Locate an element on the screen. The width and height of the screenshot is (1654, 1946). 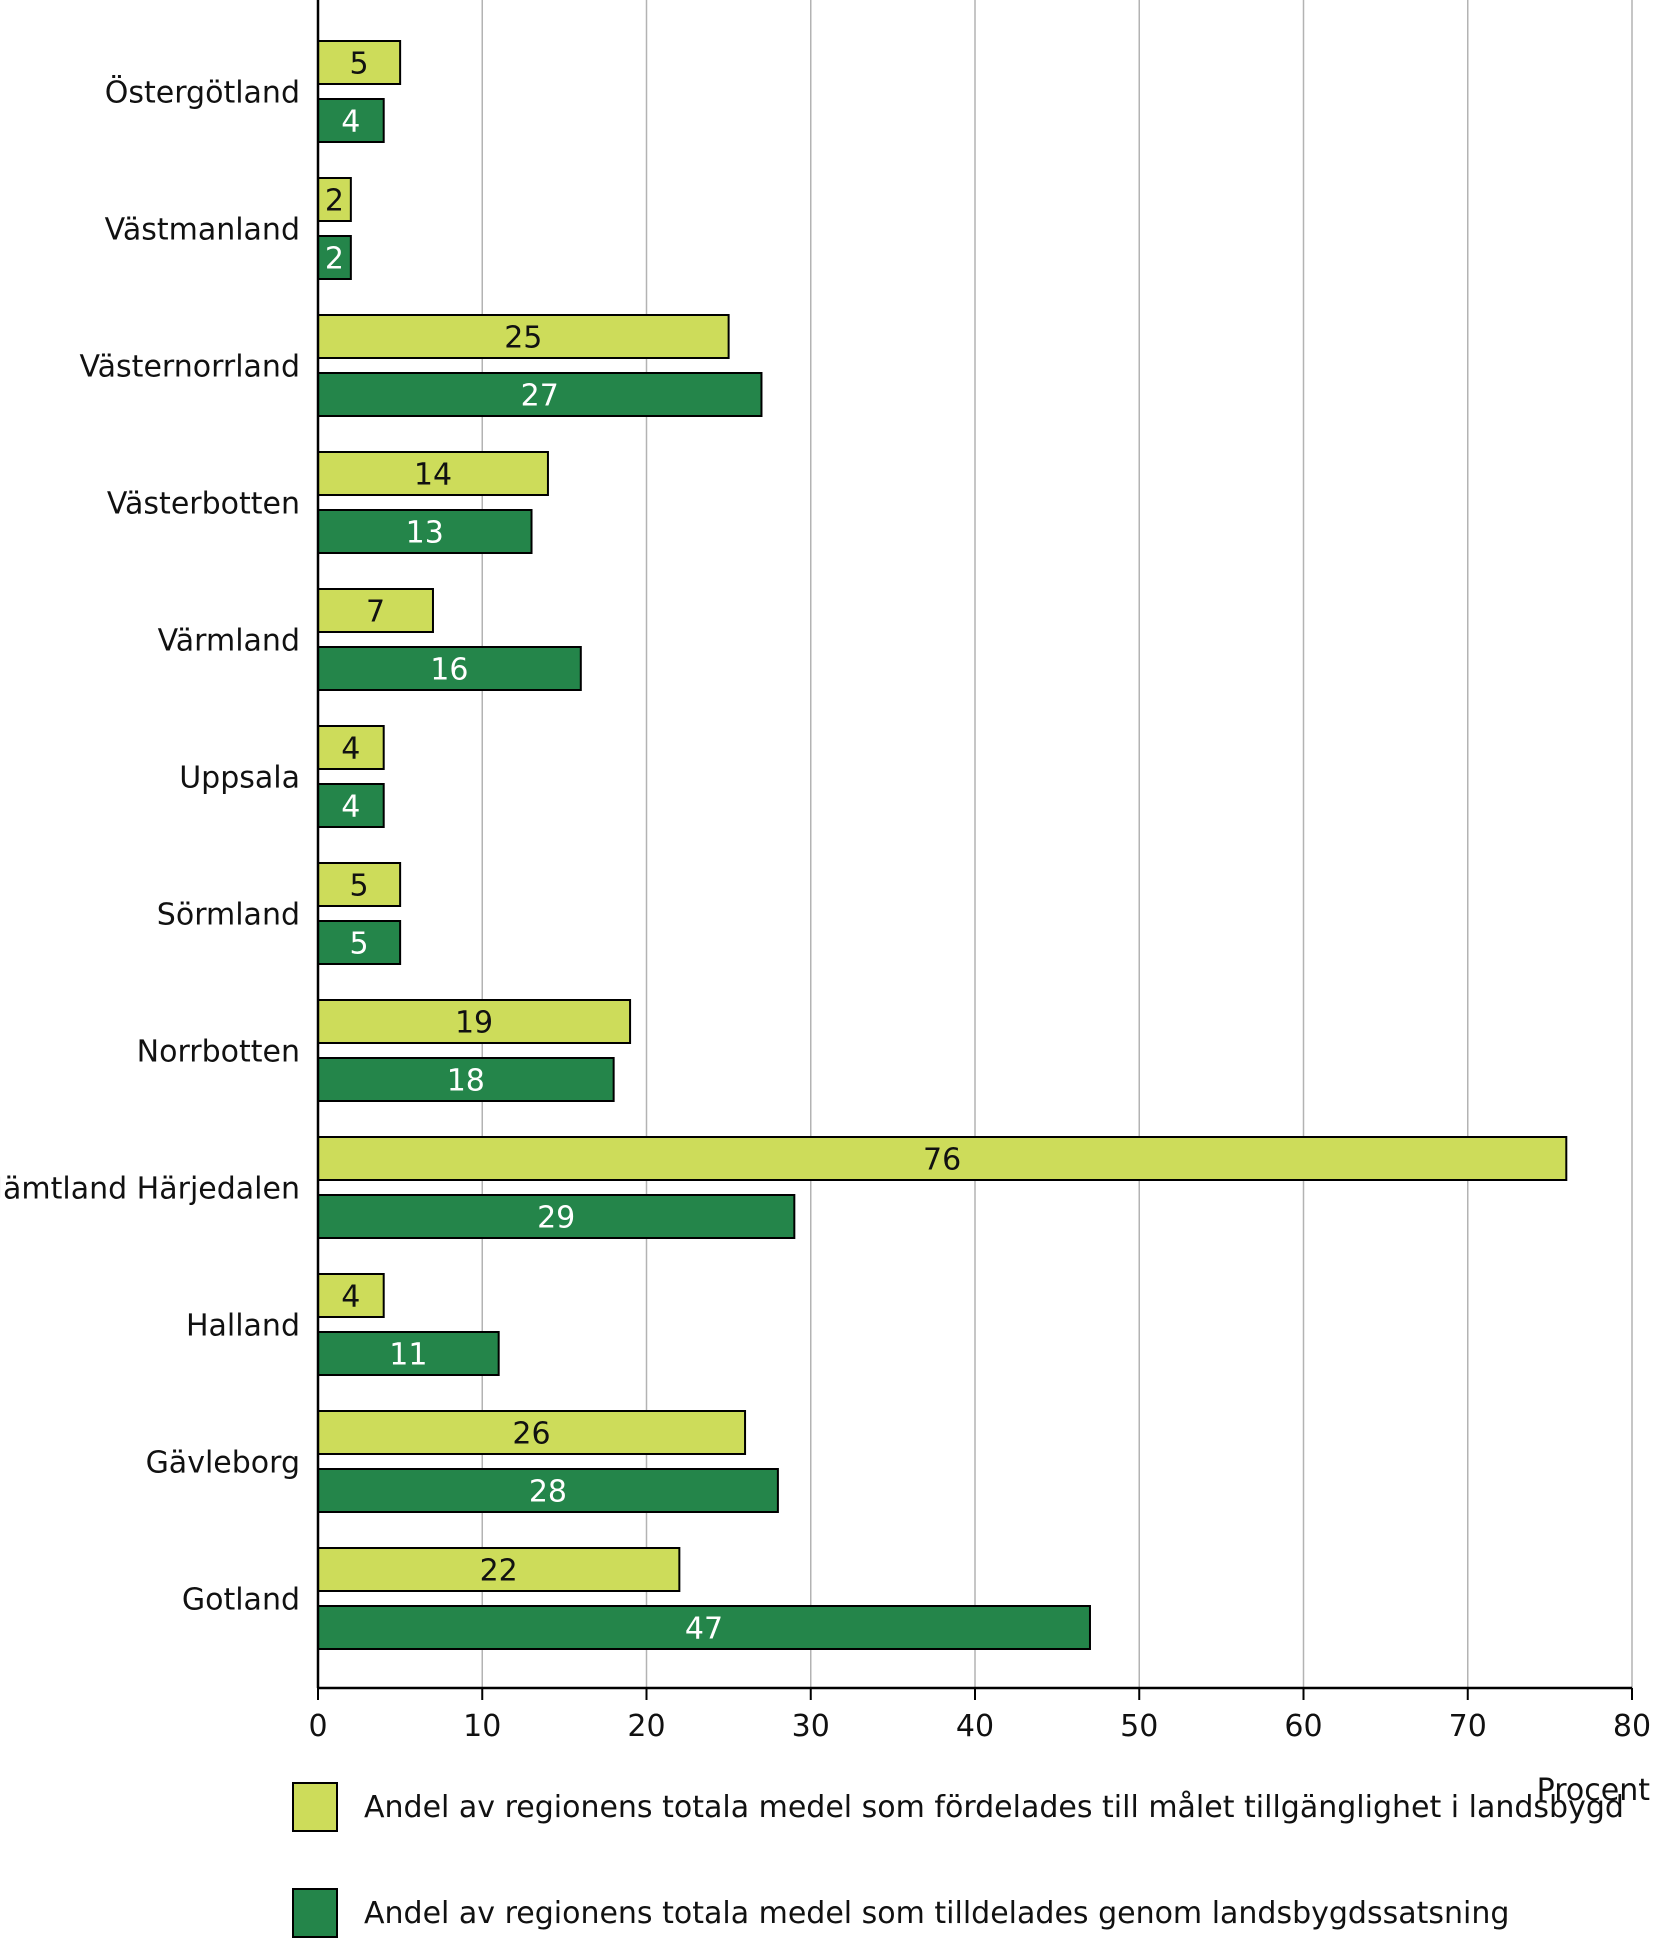
data-label-series-1: 7 is located at coordinates (375, 612).